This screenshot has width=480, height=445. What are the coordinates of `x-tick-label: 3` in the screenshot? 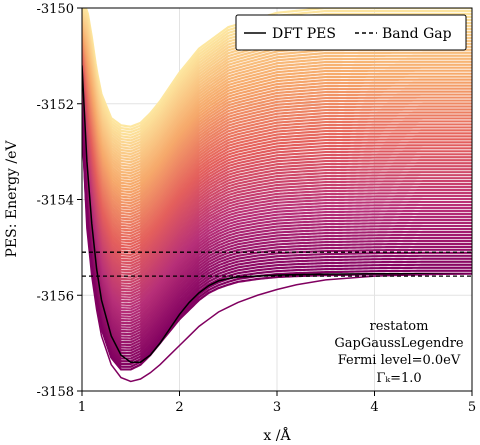 It's located at (277, 407).